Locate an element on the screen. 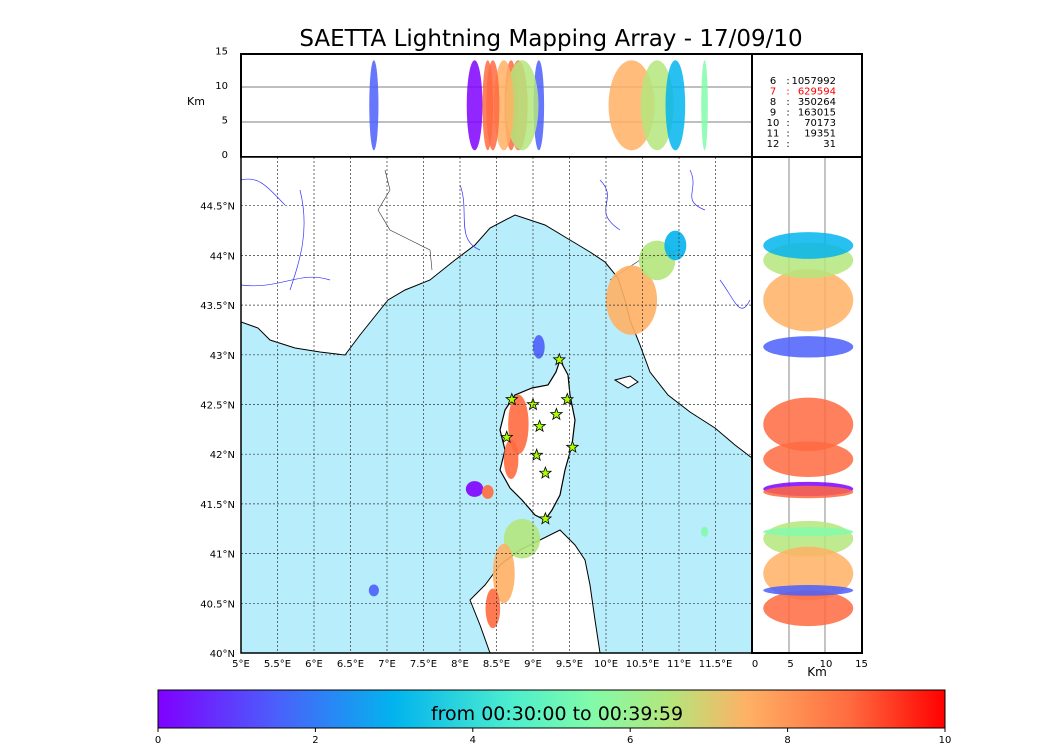 This screenshot has height=750, width=1050. lon-tick-label: 9°E is located at coordinates (533, 664).